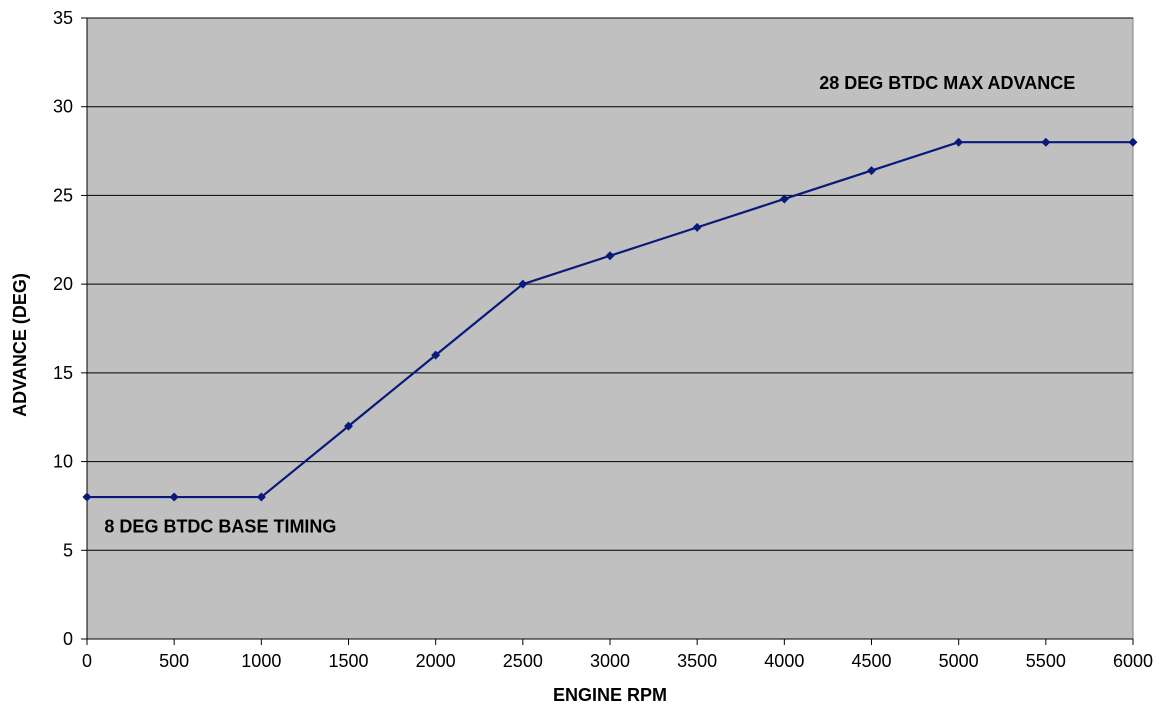 Image resolution: width=1166 pixels, height=711 pixels. I want to click on y-tick-label: 10, so click(63, 462).